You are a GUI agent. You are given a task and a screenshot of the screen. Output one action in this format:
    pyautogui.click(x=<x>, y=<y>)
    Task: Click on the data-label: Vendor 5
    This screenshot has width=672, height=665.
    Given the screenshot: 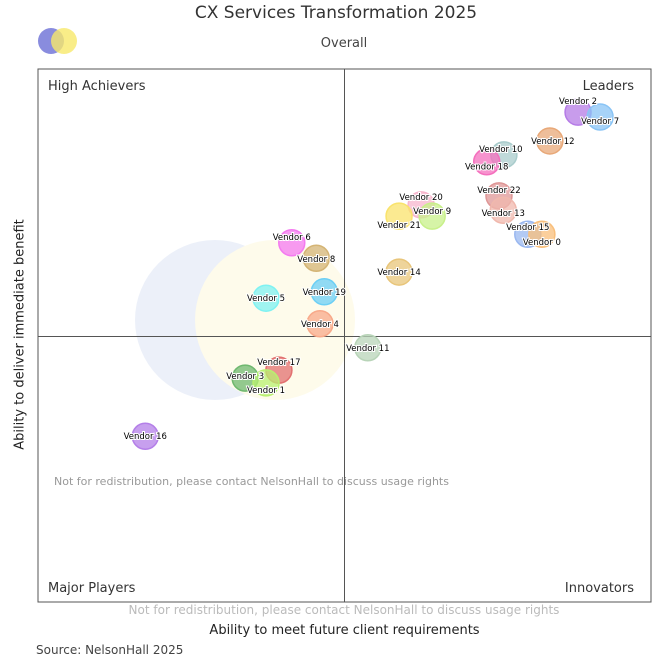 What is the action you would take?
    pyautogui.click(x=266, y=299)
    